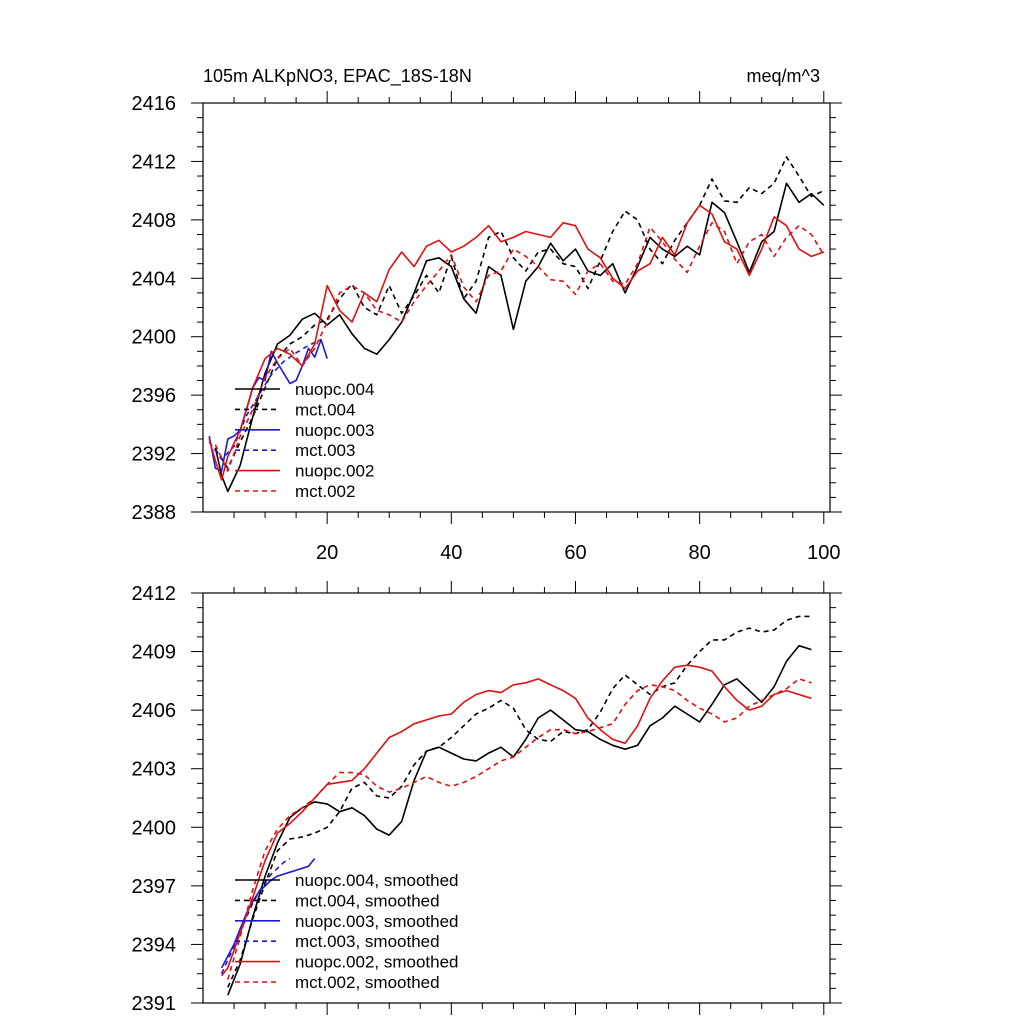  I want to click on y-tick-label: 2392, so click(154, 455).